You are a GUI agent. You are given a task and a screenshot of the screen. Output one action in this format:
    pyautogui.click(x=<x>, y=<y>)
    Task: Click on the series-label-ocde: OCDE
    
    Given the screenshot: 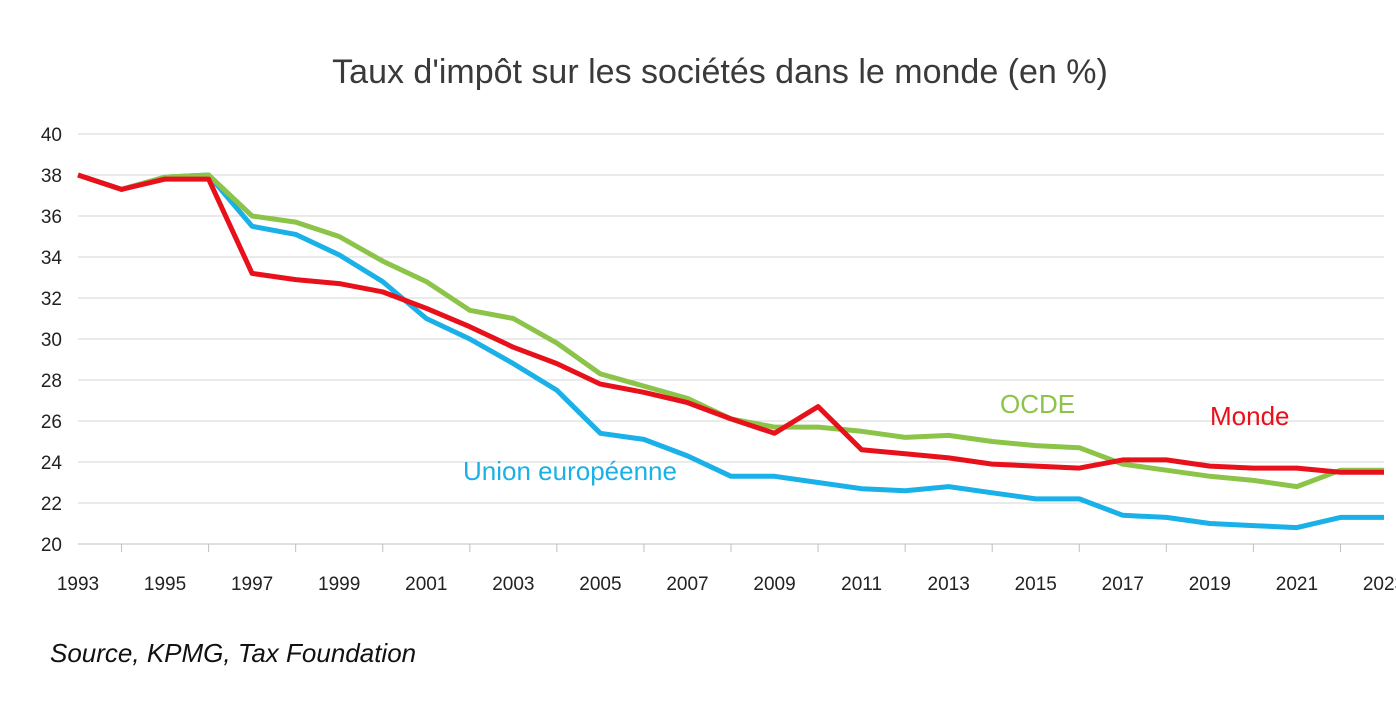 What is the action you would take?
    pyautogui.click(x=1037, y=404)
    